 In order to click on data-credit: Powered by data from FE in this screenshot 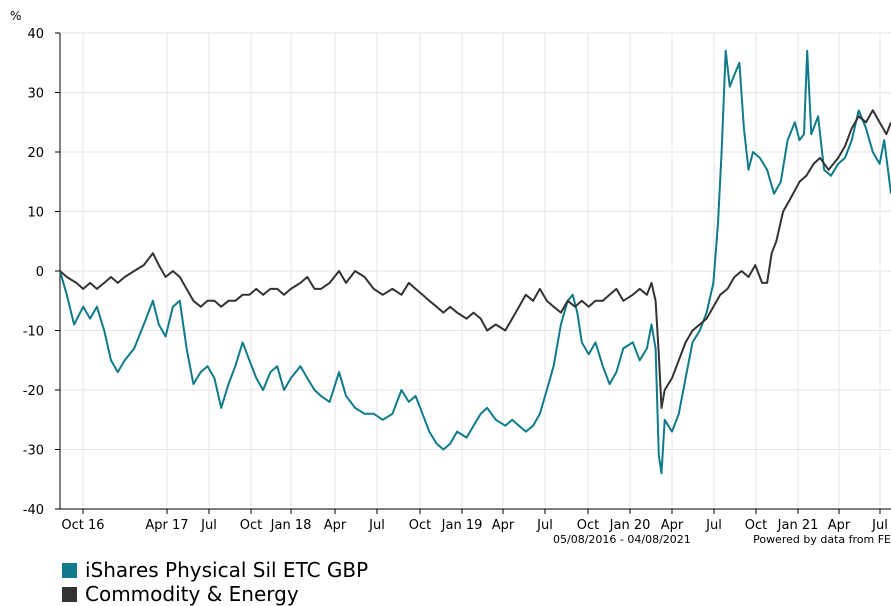, I will do `click(822, 539)`.